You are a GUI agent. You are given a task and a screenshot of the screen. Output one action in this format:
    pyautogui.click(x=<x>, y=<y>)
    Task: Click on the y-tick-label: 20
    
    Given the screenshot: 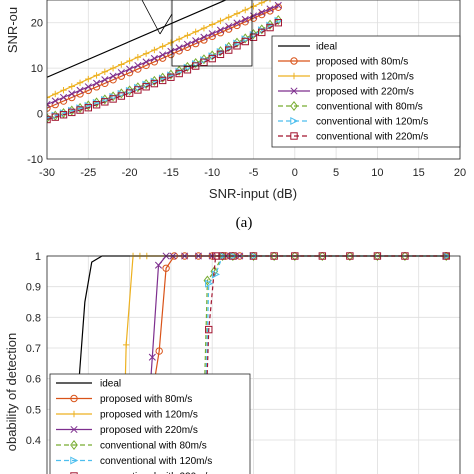 What is the action you would take?
    pyautogui.click(x=37, y=24)
    